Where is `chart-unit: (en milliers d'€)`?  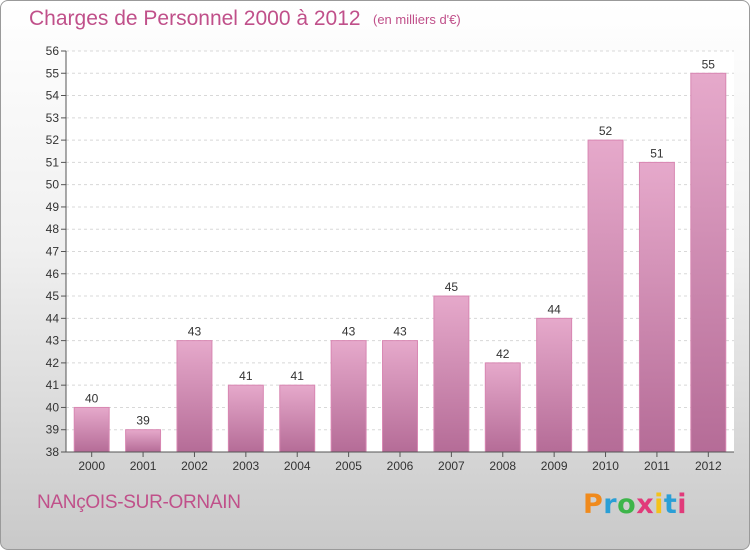 chart-unit: (en milliers d'€) is located at coordinates (417, 19).